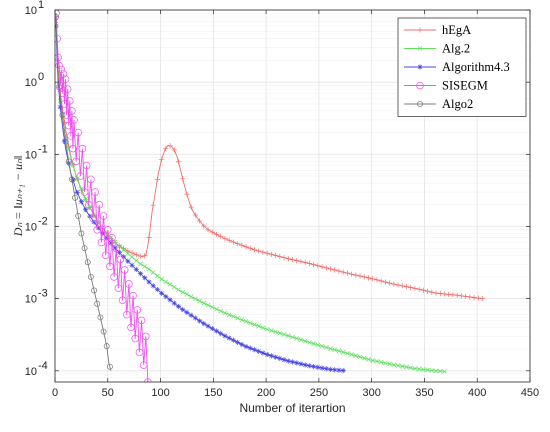  What do you see at coordinates (43, 221) in the screenshot?
I see `y-tick-exponent: -2` at bounding box center [43, 221].